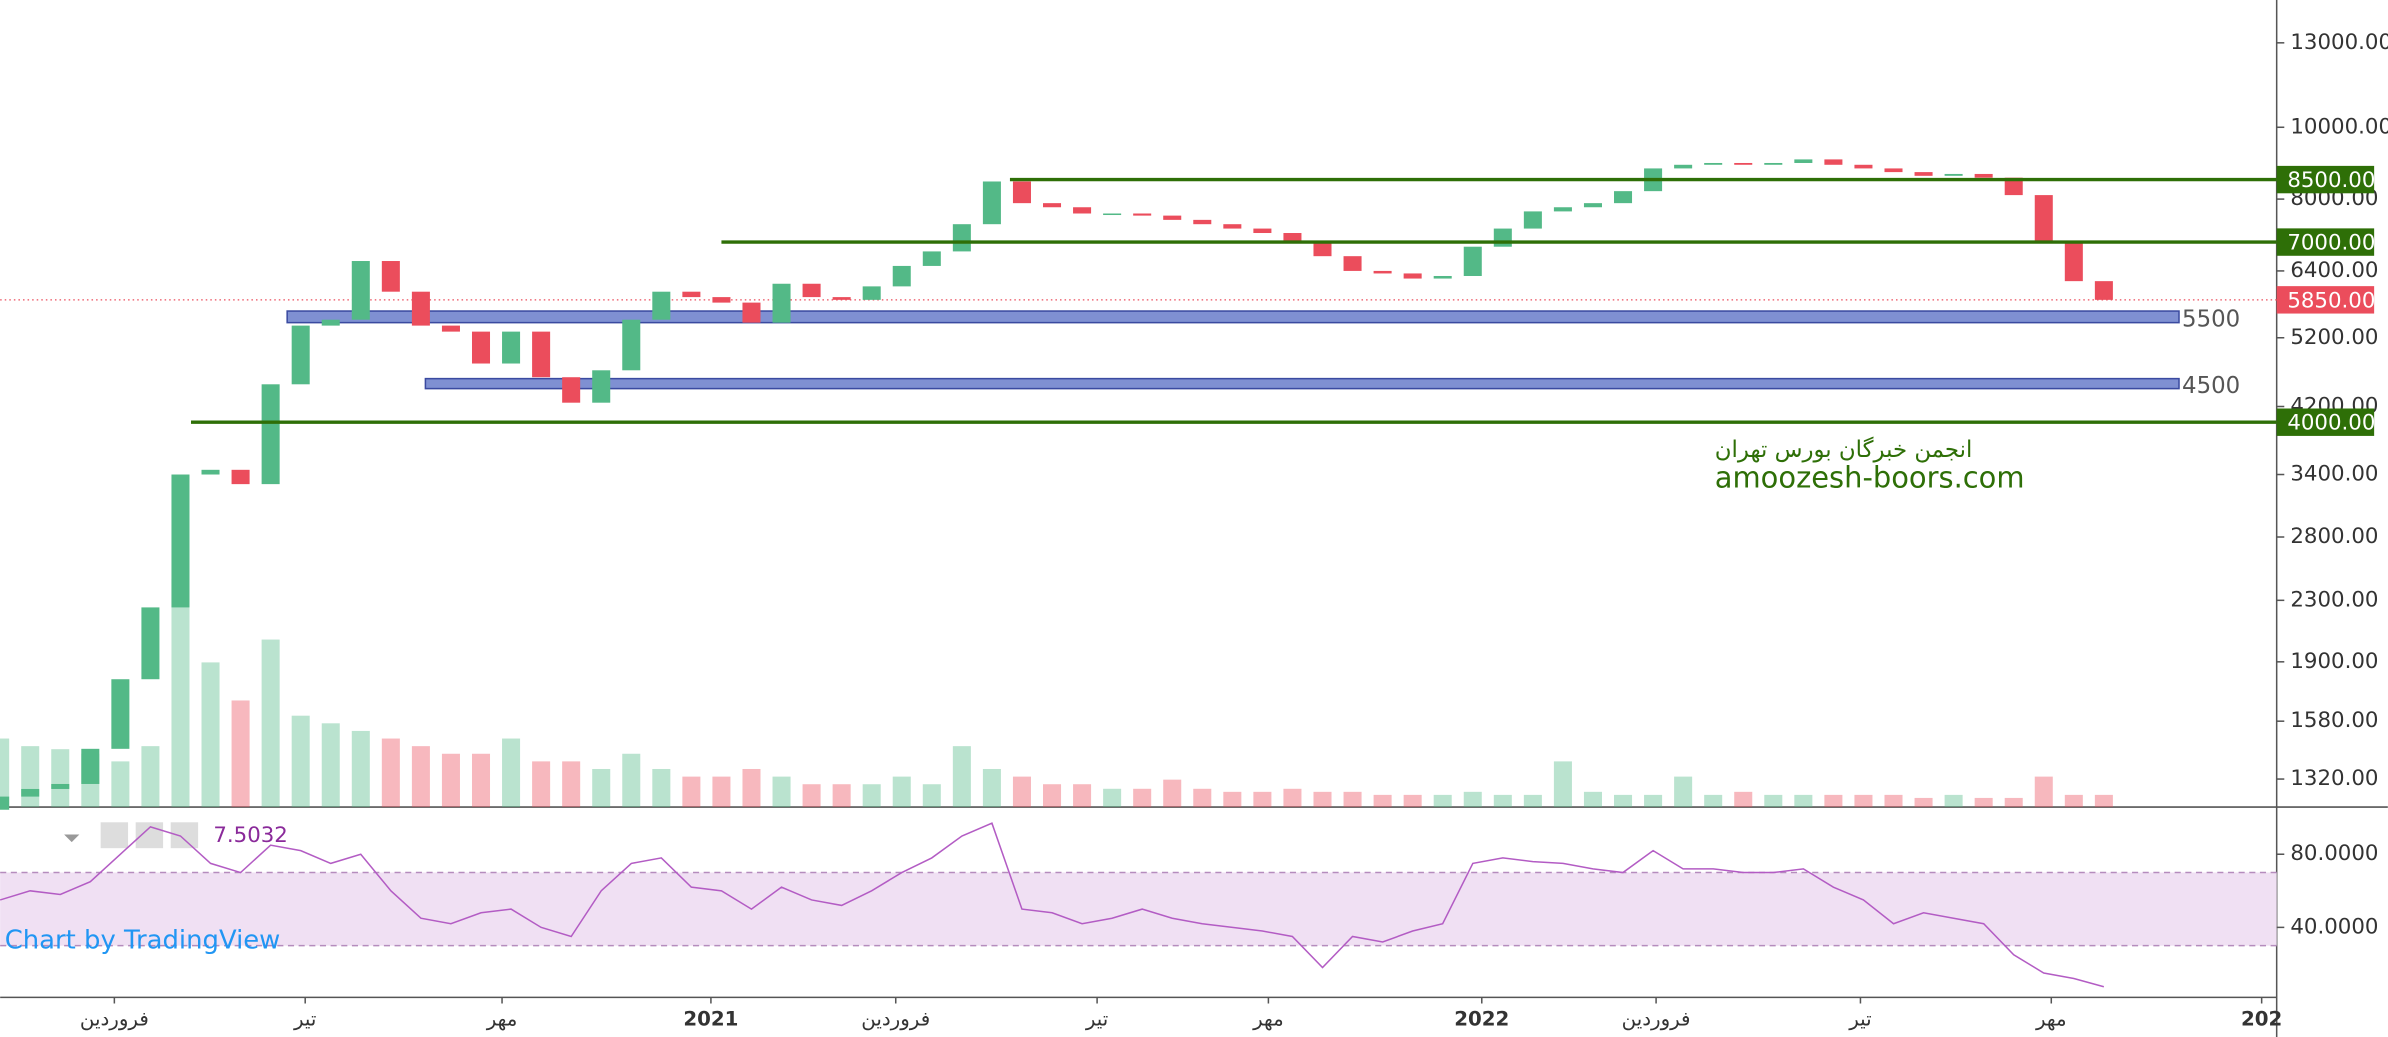  Describe the element at coordinates (250, 835) in the screenshot. I see `rsi-value: 7.5032` at that location.